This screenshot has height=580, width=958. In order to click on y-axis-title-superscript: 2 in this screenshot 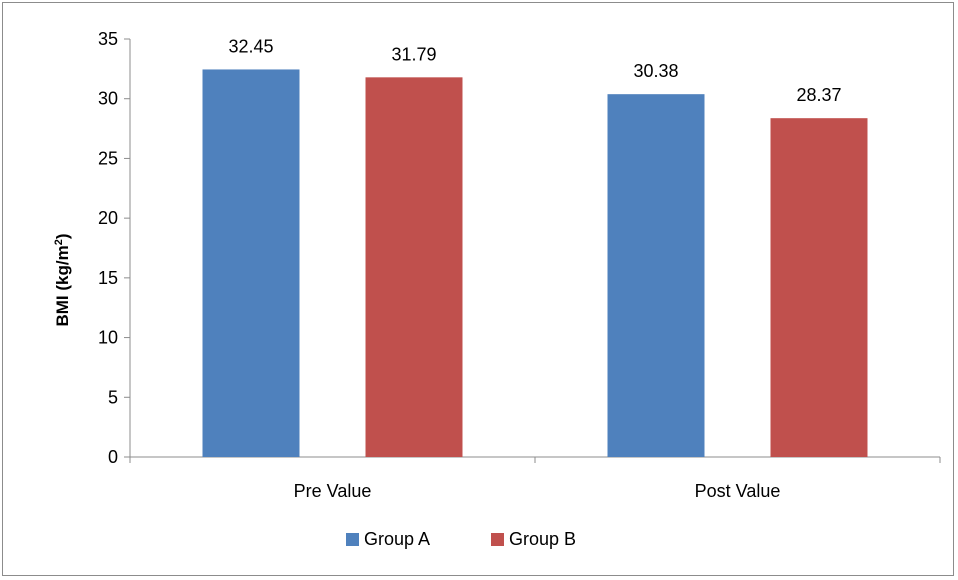, I will do `click(59, 242)`.